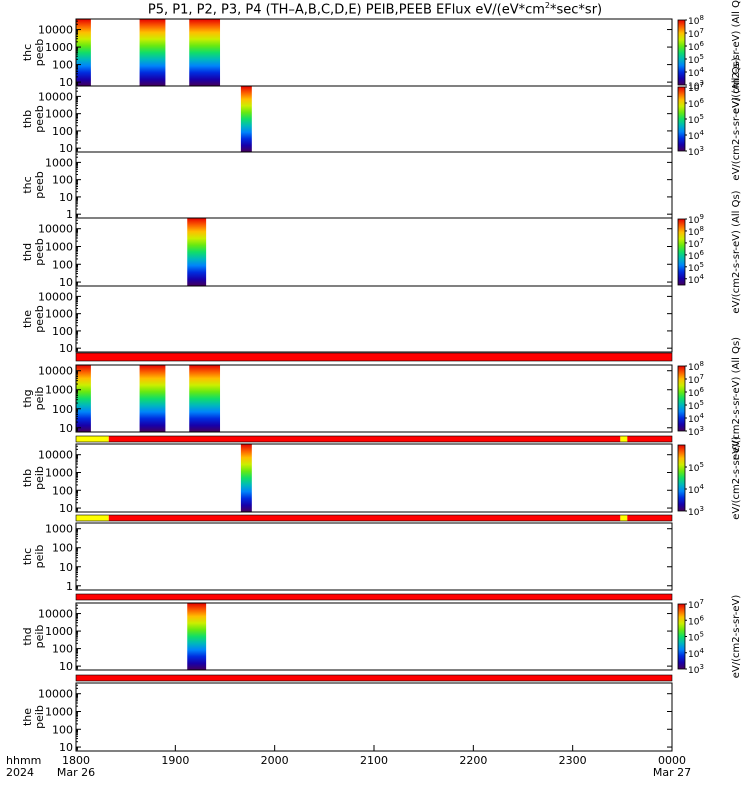  What do you see at coordinates (33, 252) in the screenshot?
I see `panel-label: thdpeeb` at bounding box center [33, 252].